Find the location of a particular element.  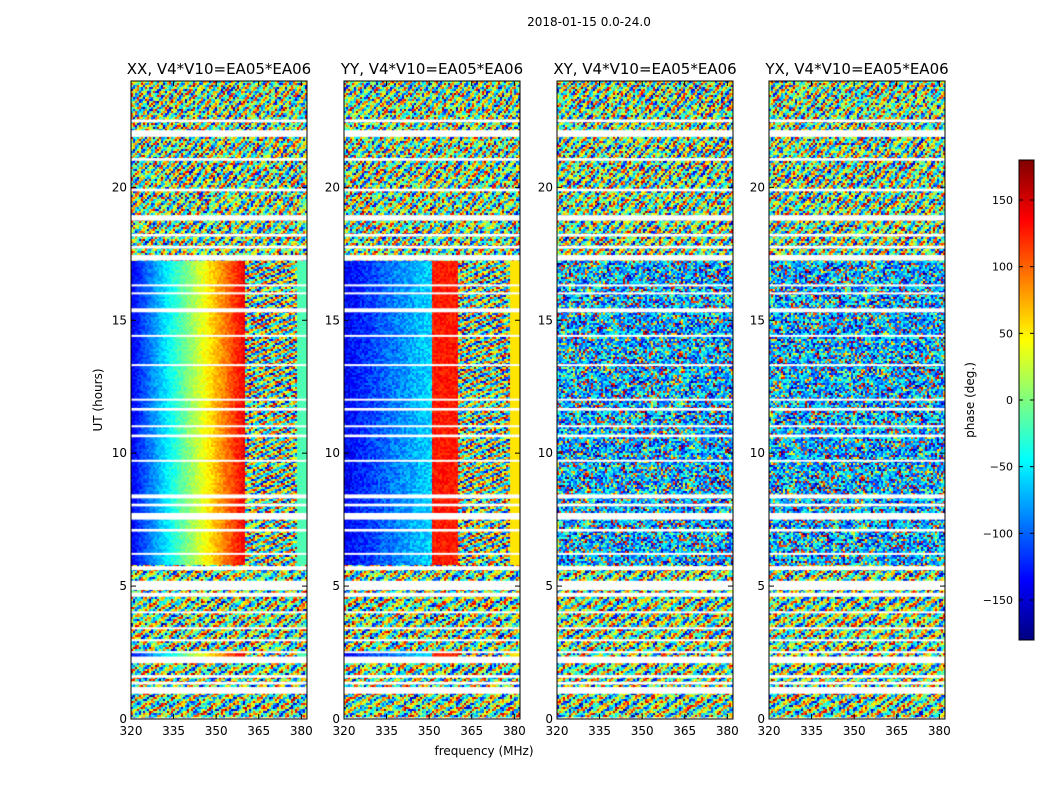

x-axis-label: frequency (MHz) is located at coordinates (483, 751).